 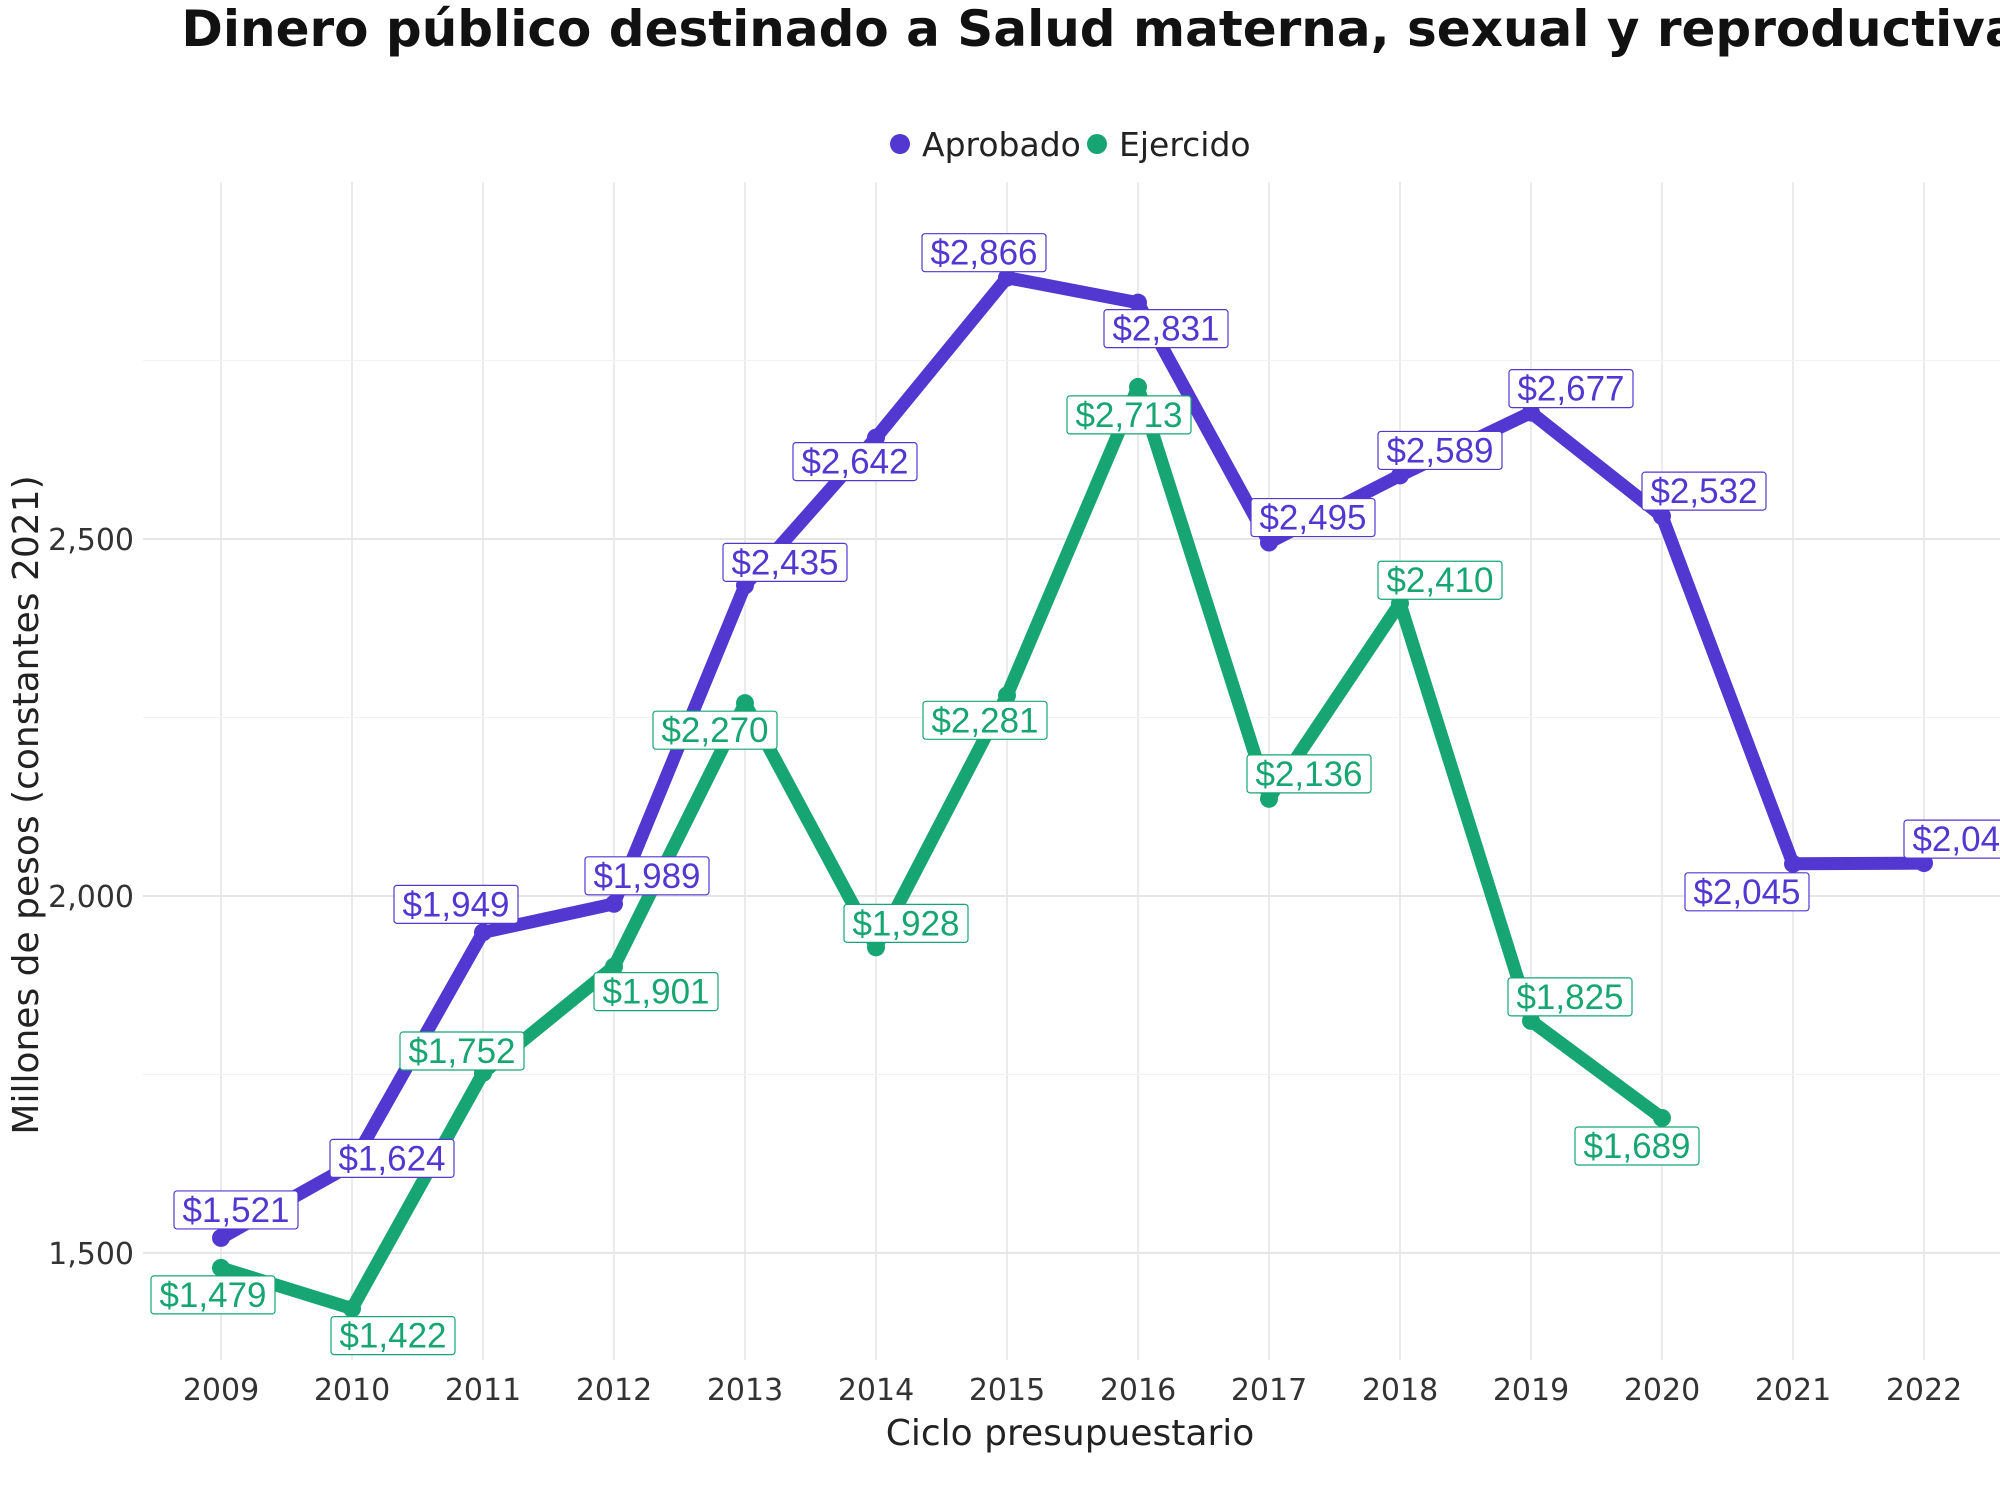 I want to click on data-label-text: $1,752, so click(x=461, y=1051).